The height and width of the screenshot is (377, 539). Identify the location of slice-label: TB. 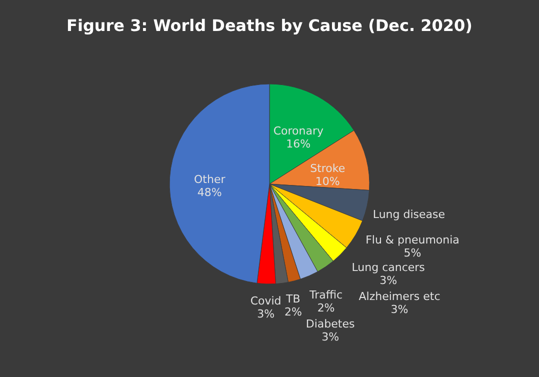
(292, 299).